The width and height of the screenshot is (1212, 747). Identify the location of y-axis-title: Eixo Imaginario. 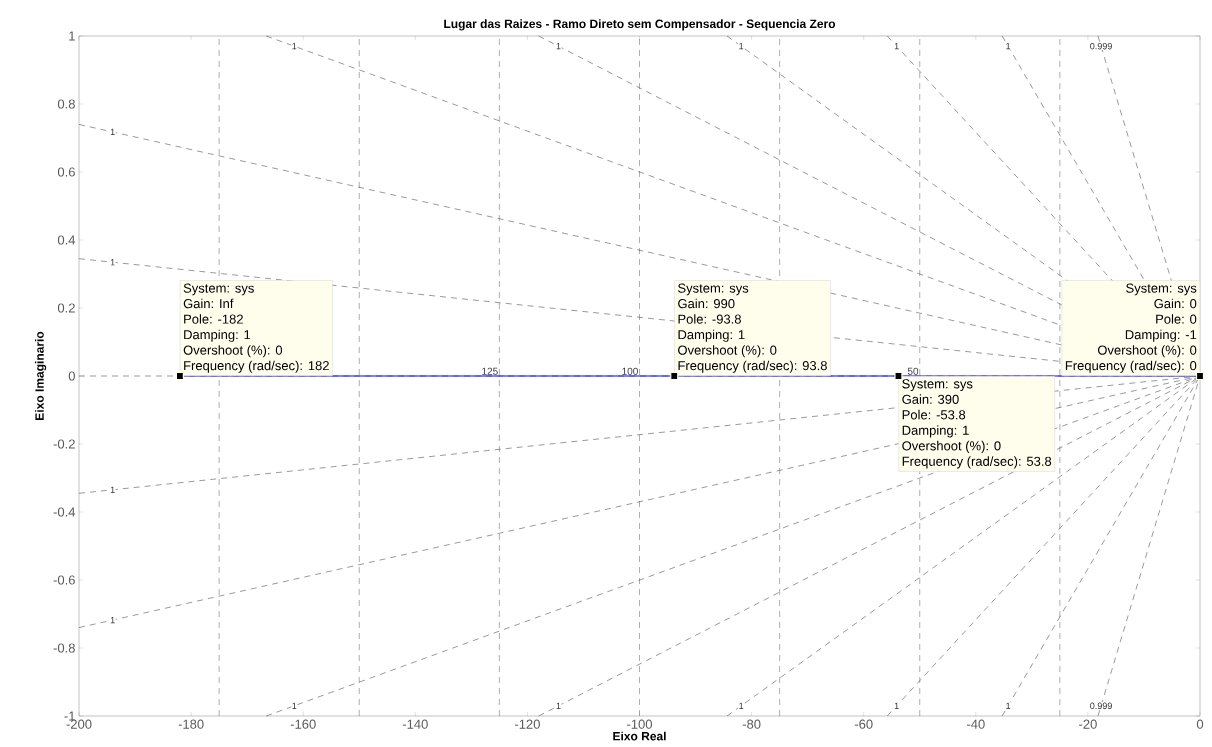
(40, 375).